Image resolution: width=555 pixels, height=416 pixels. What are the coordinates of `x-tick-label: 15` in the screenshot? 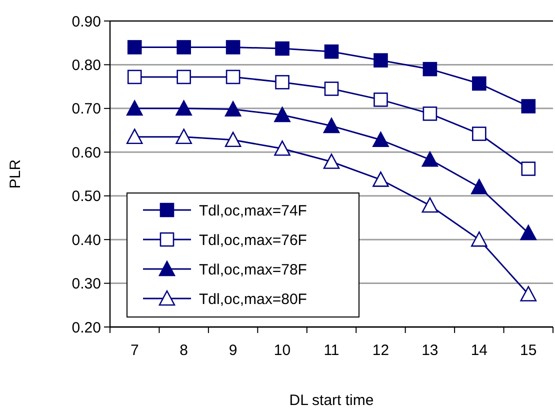 It's located at (528, 350).